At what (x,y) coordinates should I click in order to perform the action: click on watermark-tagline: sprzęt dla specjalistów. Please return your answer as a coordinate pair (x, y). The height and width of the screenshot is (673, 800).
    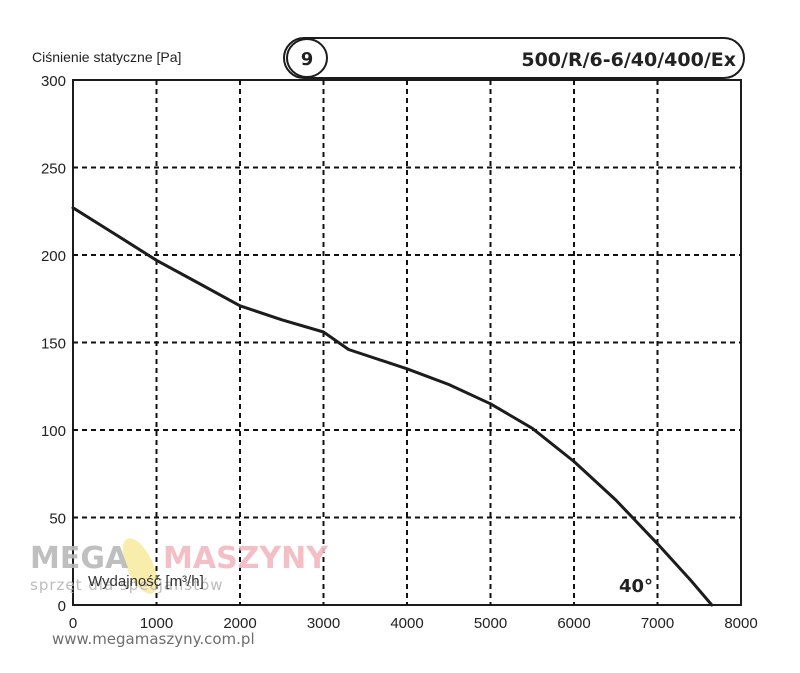
    Looking at the image, I should click on (127, 585).